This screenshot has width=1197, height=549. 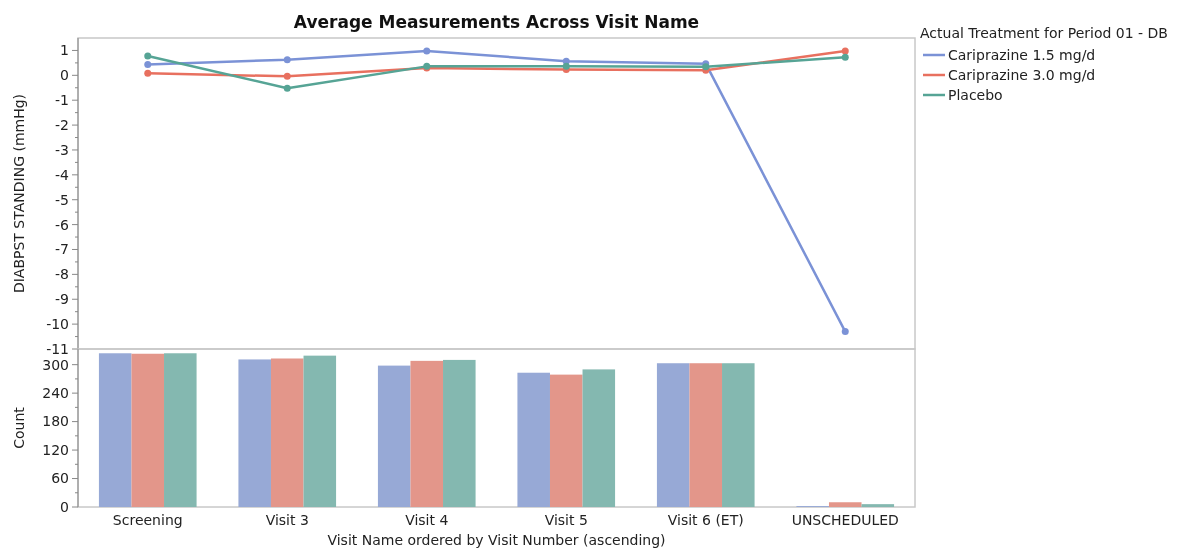 I want to click on y-tick-label: -6, so click(x=62, y=224).